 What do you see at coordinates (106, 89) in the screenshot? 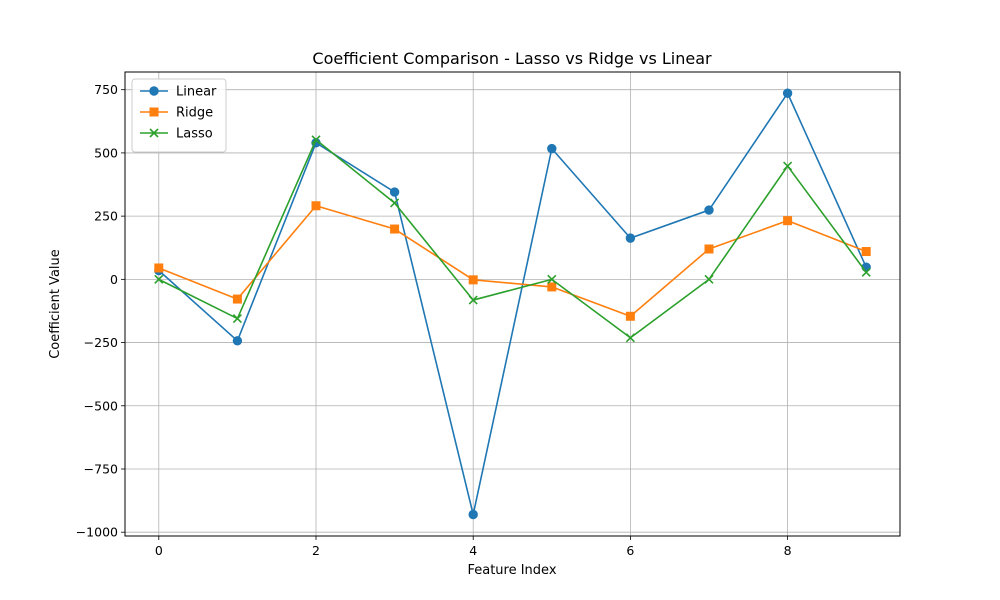
I see `y-tick-label: 750` at bounding box center [106, 89].